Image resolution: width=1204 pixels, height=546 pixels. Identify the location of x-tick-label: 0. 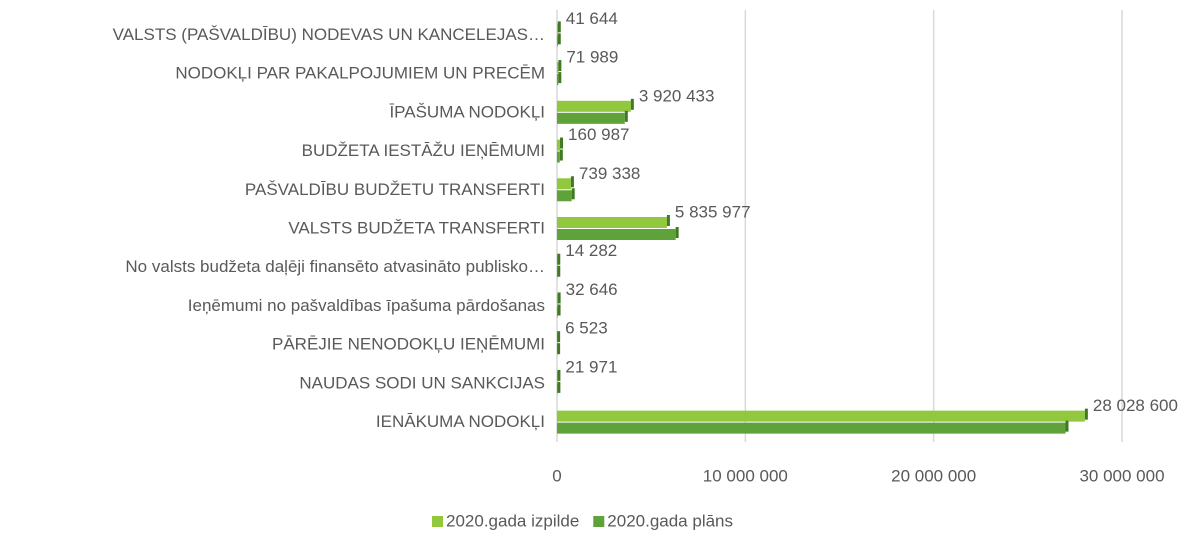
(556, 475).